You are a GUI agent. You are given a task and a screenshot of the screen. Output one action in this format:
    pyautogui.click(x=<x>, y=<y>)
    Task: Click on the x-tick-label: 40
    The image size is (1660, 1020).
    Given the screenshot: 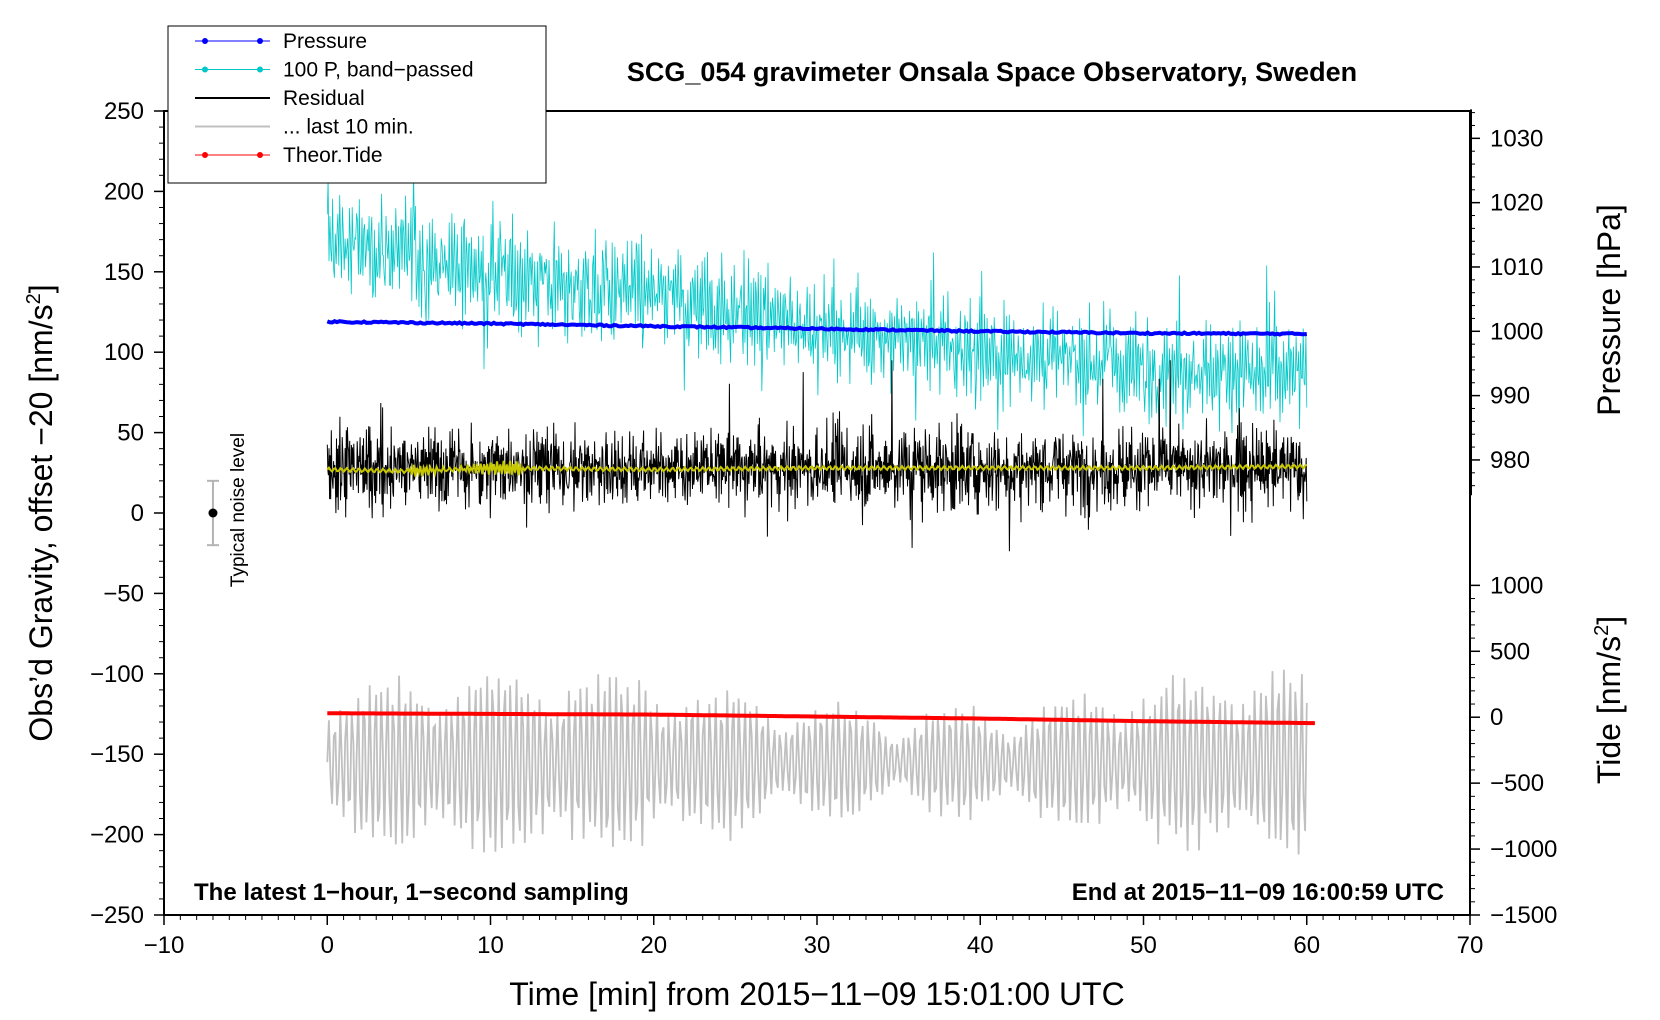 What is the action you would take?
    pyautogui.click(x=980, y=945)
    